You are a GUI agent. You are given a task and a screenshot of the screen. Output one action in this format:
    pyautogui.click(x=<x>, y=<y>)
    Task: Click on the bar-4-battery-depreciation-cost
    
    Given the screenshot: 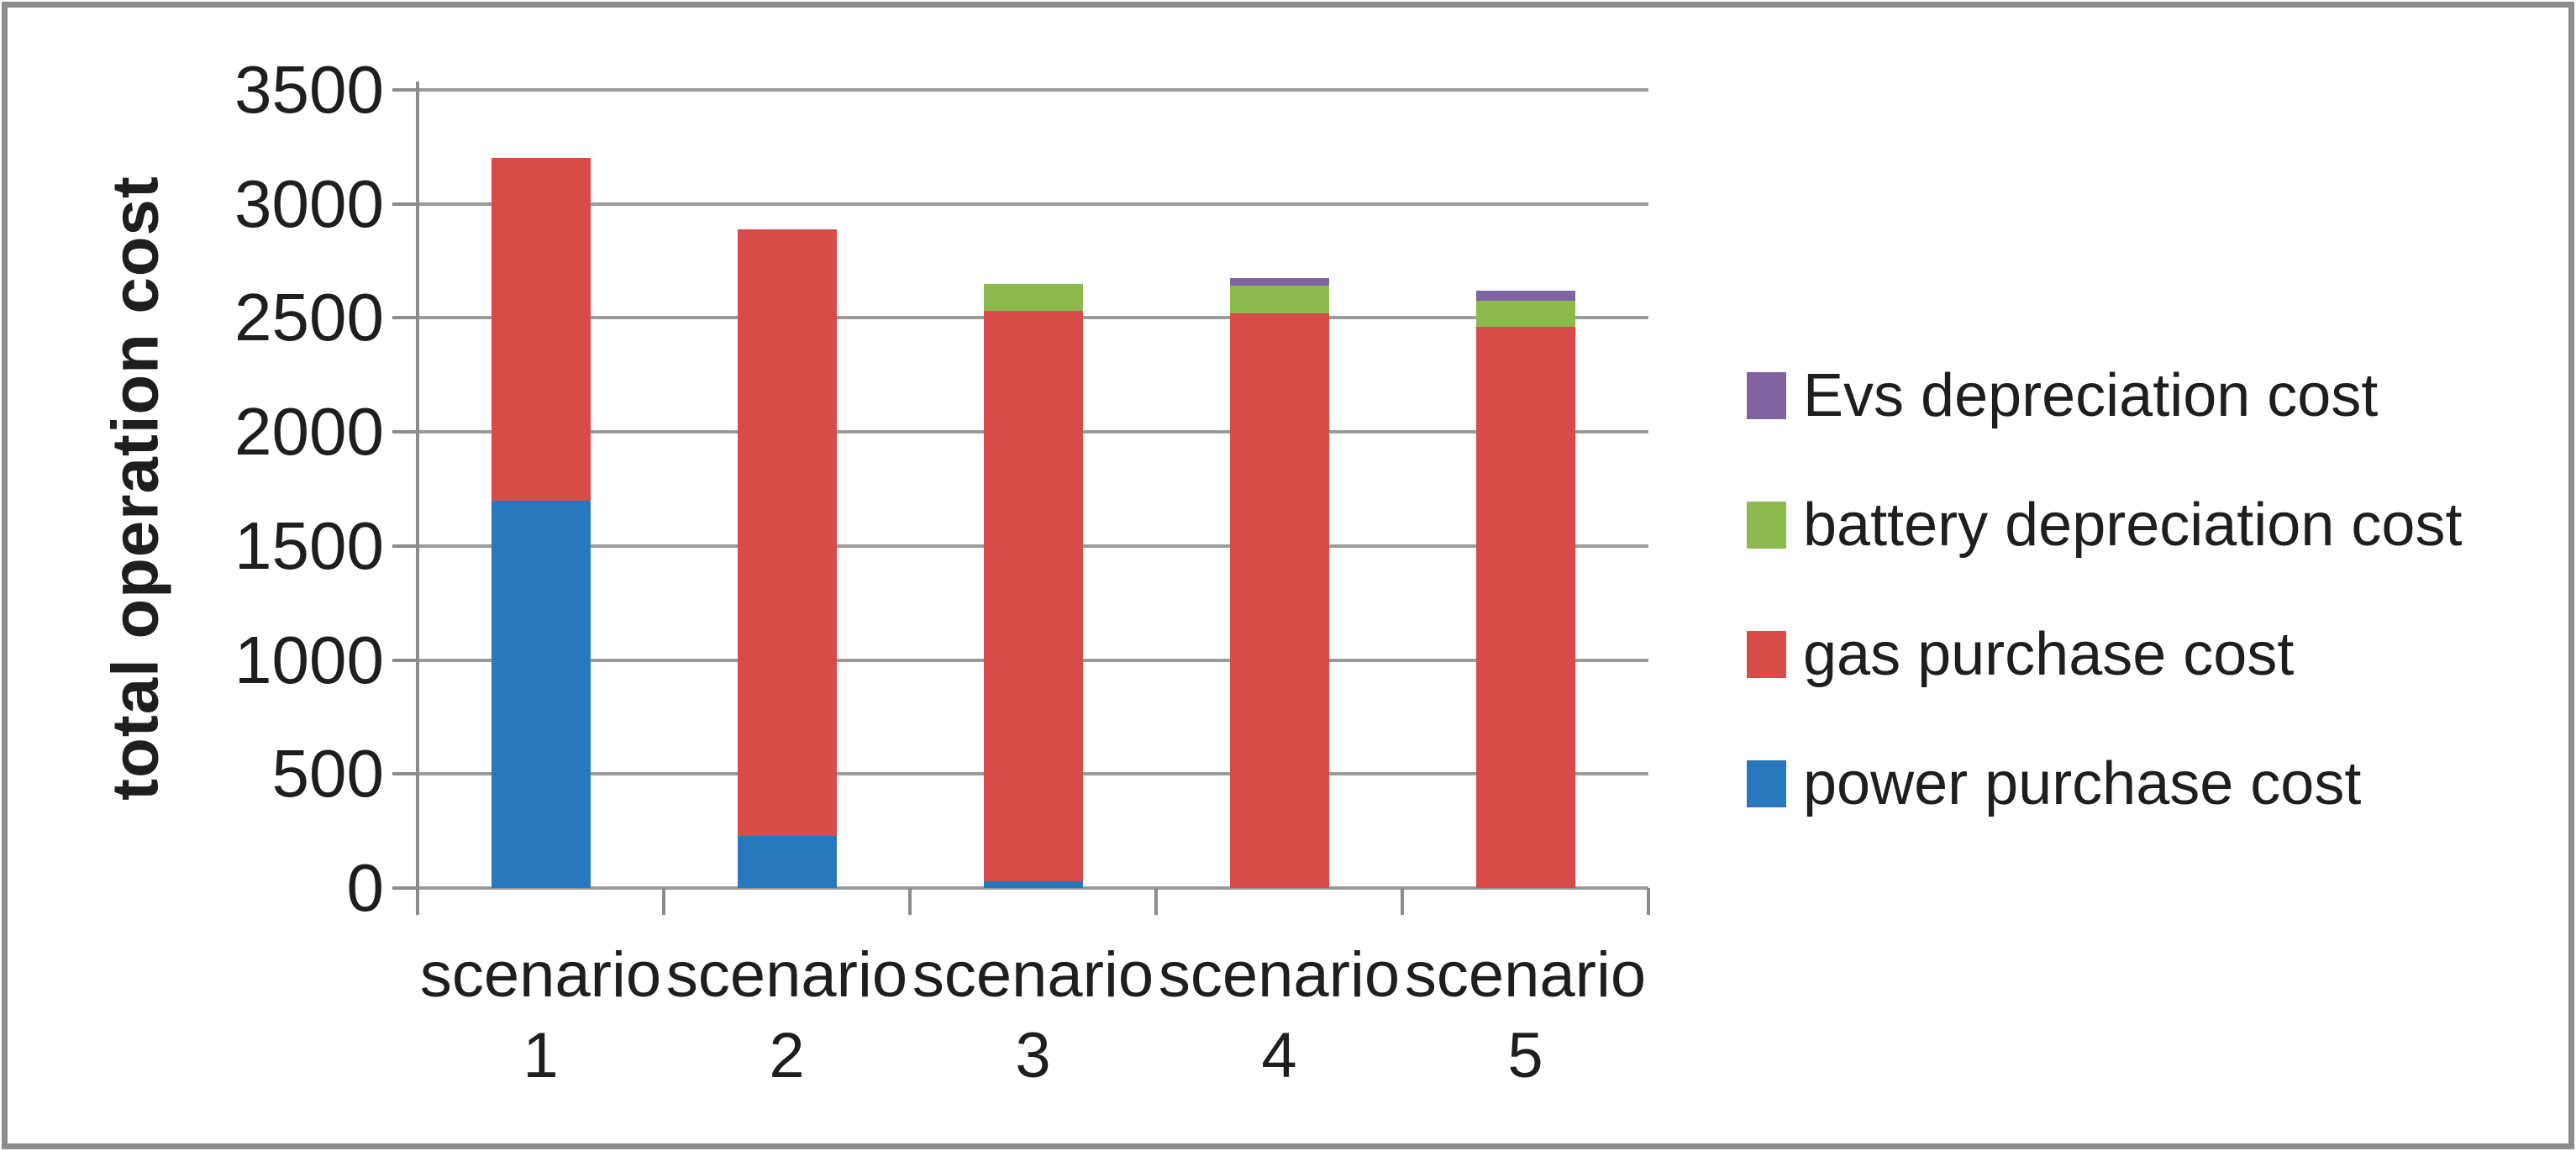 What is the action you would take?
    pyautogui.click(x=1279, y=299)
    